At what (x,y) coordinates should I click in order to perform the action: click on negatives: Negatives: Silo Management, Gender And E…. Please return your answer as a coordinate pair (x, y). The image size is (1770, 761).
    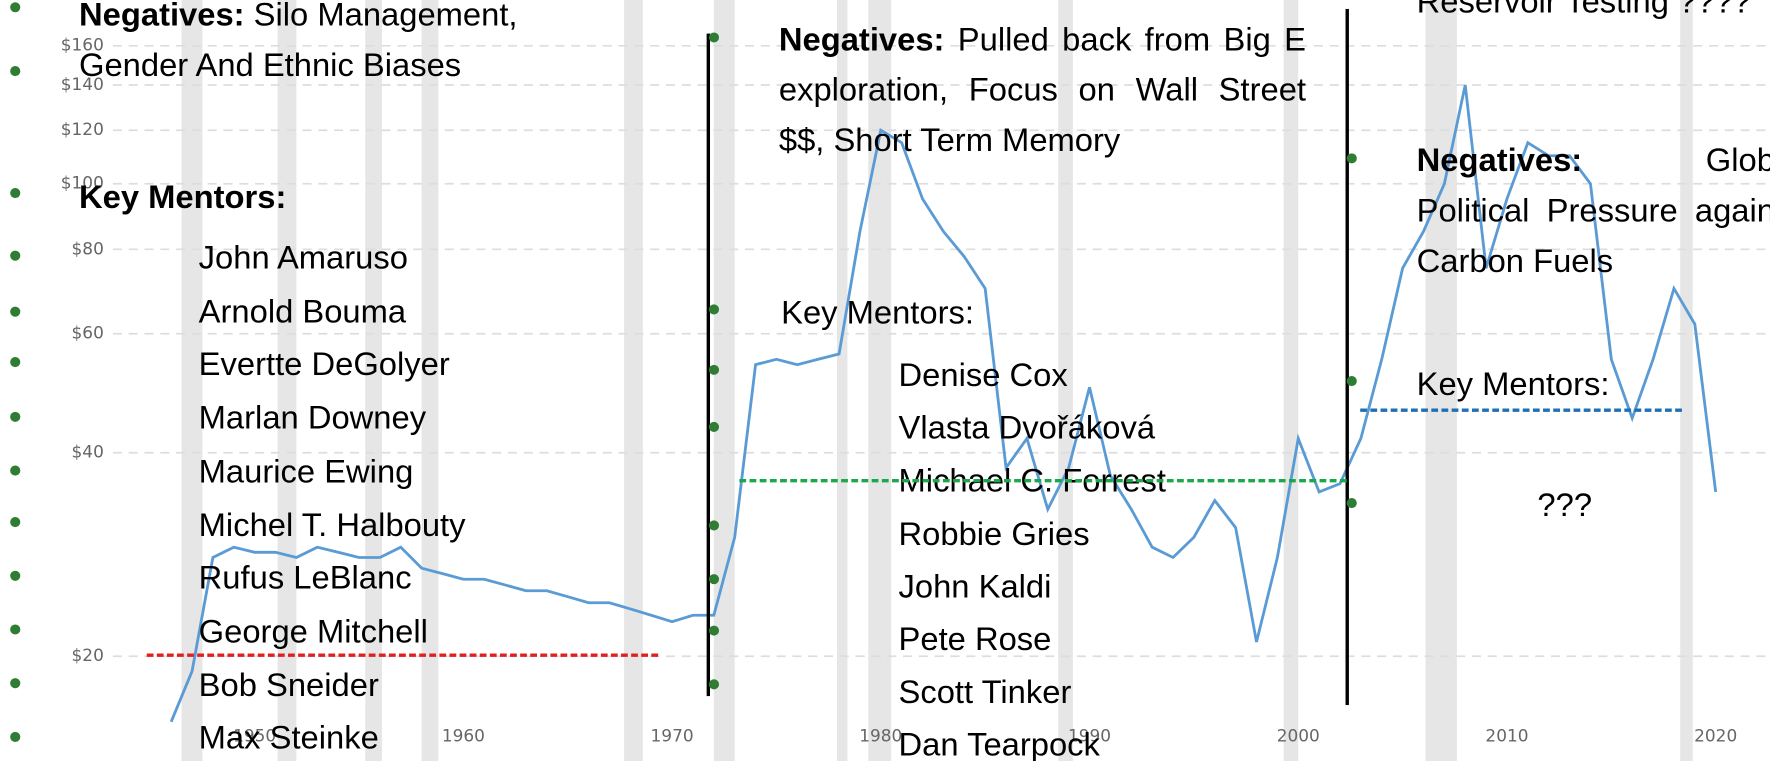
    Looking at the image, I should click on (344, 46).